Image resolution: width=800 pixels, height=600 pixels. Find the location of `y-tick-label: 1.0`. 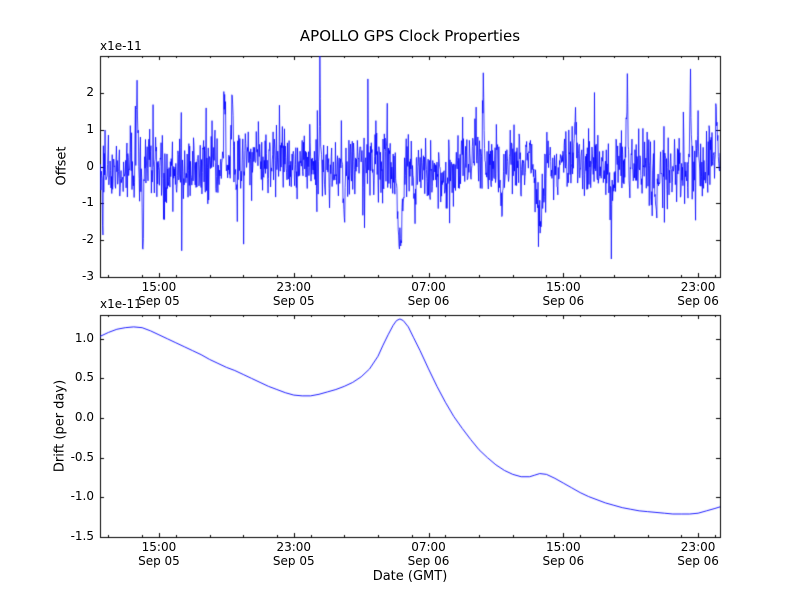

y-tick-label: 1.0 is located at coordinates (84, 337).